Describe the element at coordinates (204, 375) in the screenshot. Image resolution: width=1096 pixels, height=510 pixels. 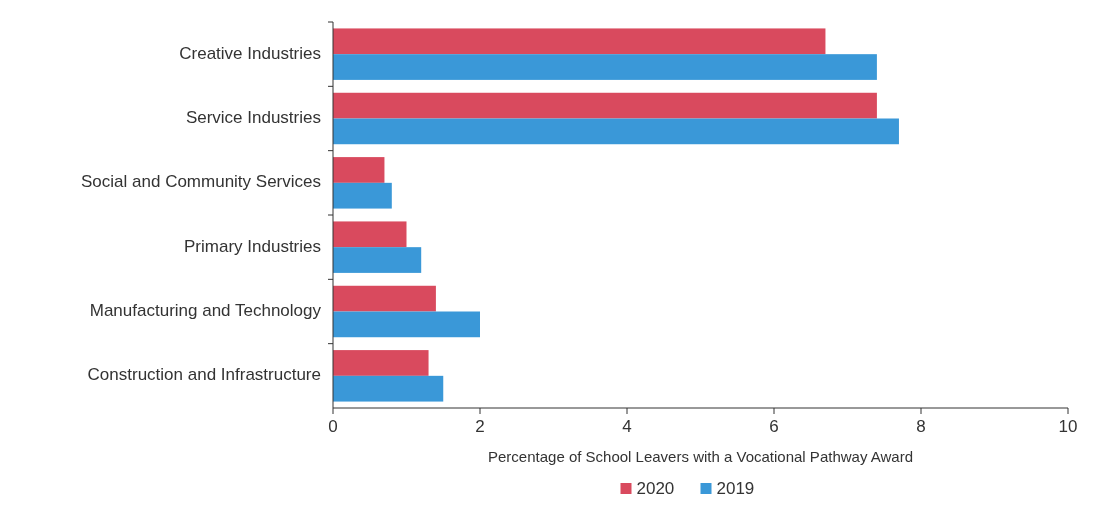
I see `y-tick-label: Construction and Infrastructure` at that location.